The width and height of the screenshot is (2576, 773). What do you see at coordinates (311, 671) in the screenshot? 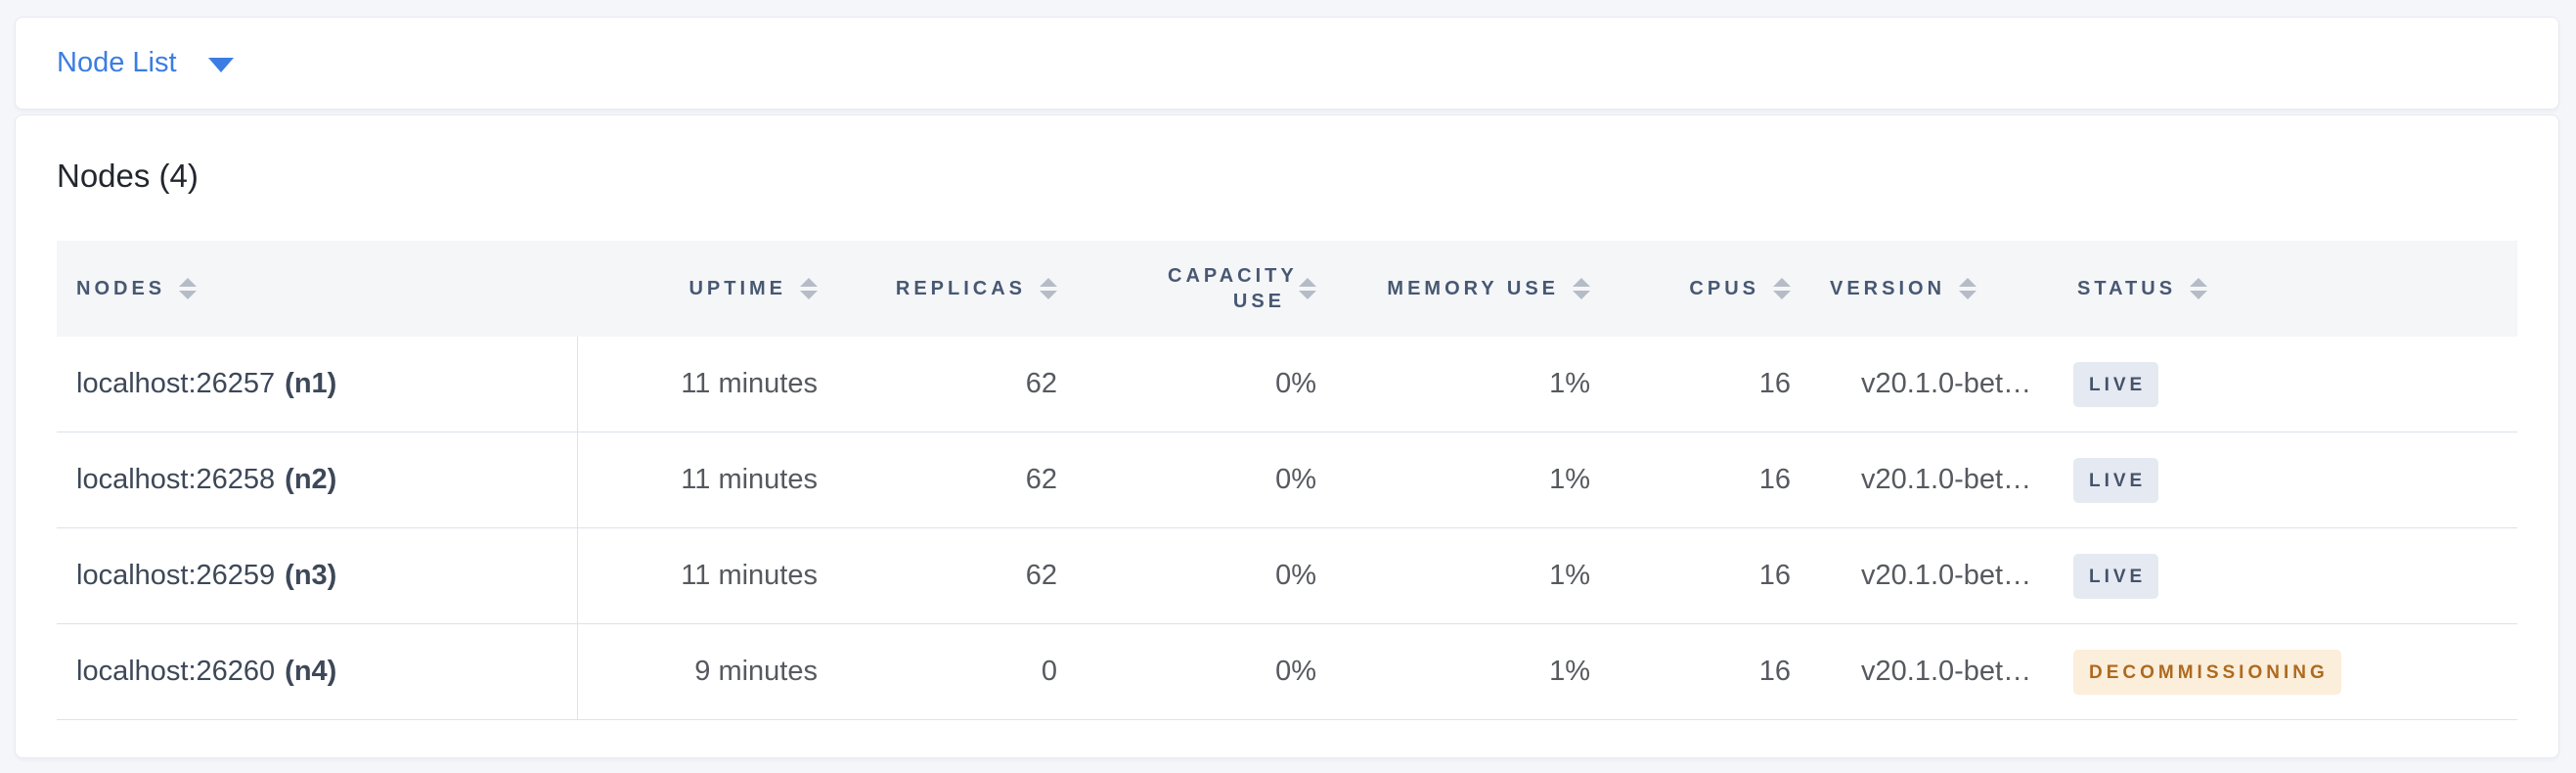
I see `node-id: (n4)` at bounding box center [311, 671].